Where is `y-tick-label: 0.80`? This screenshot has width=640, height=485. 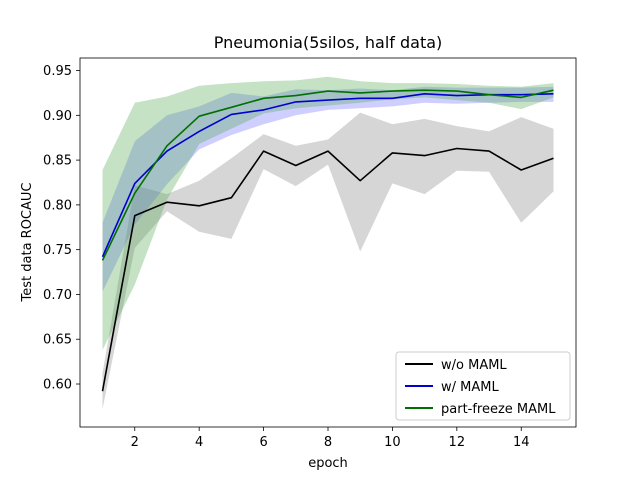
y-tick-label: 0.80 is located at coordinates (57, 205).